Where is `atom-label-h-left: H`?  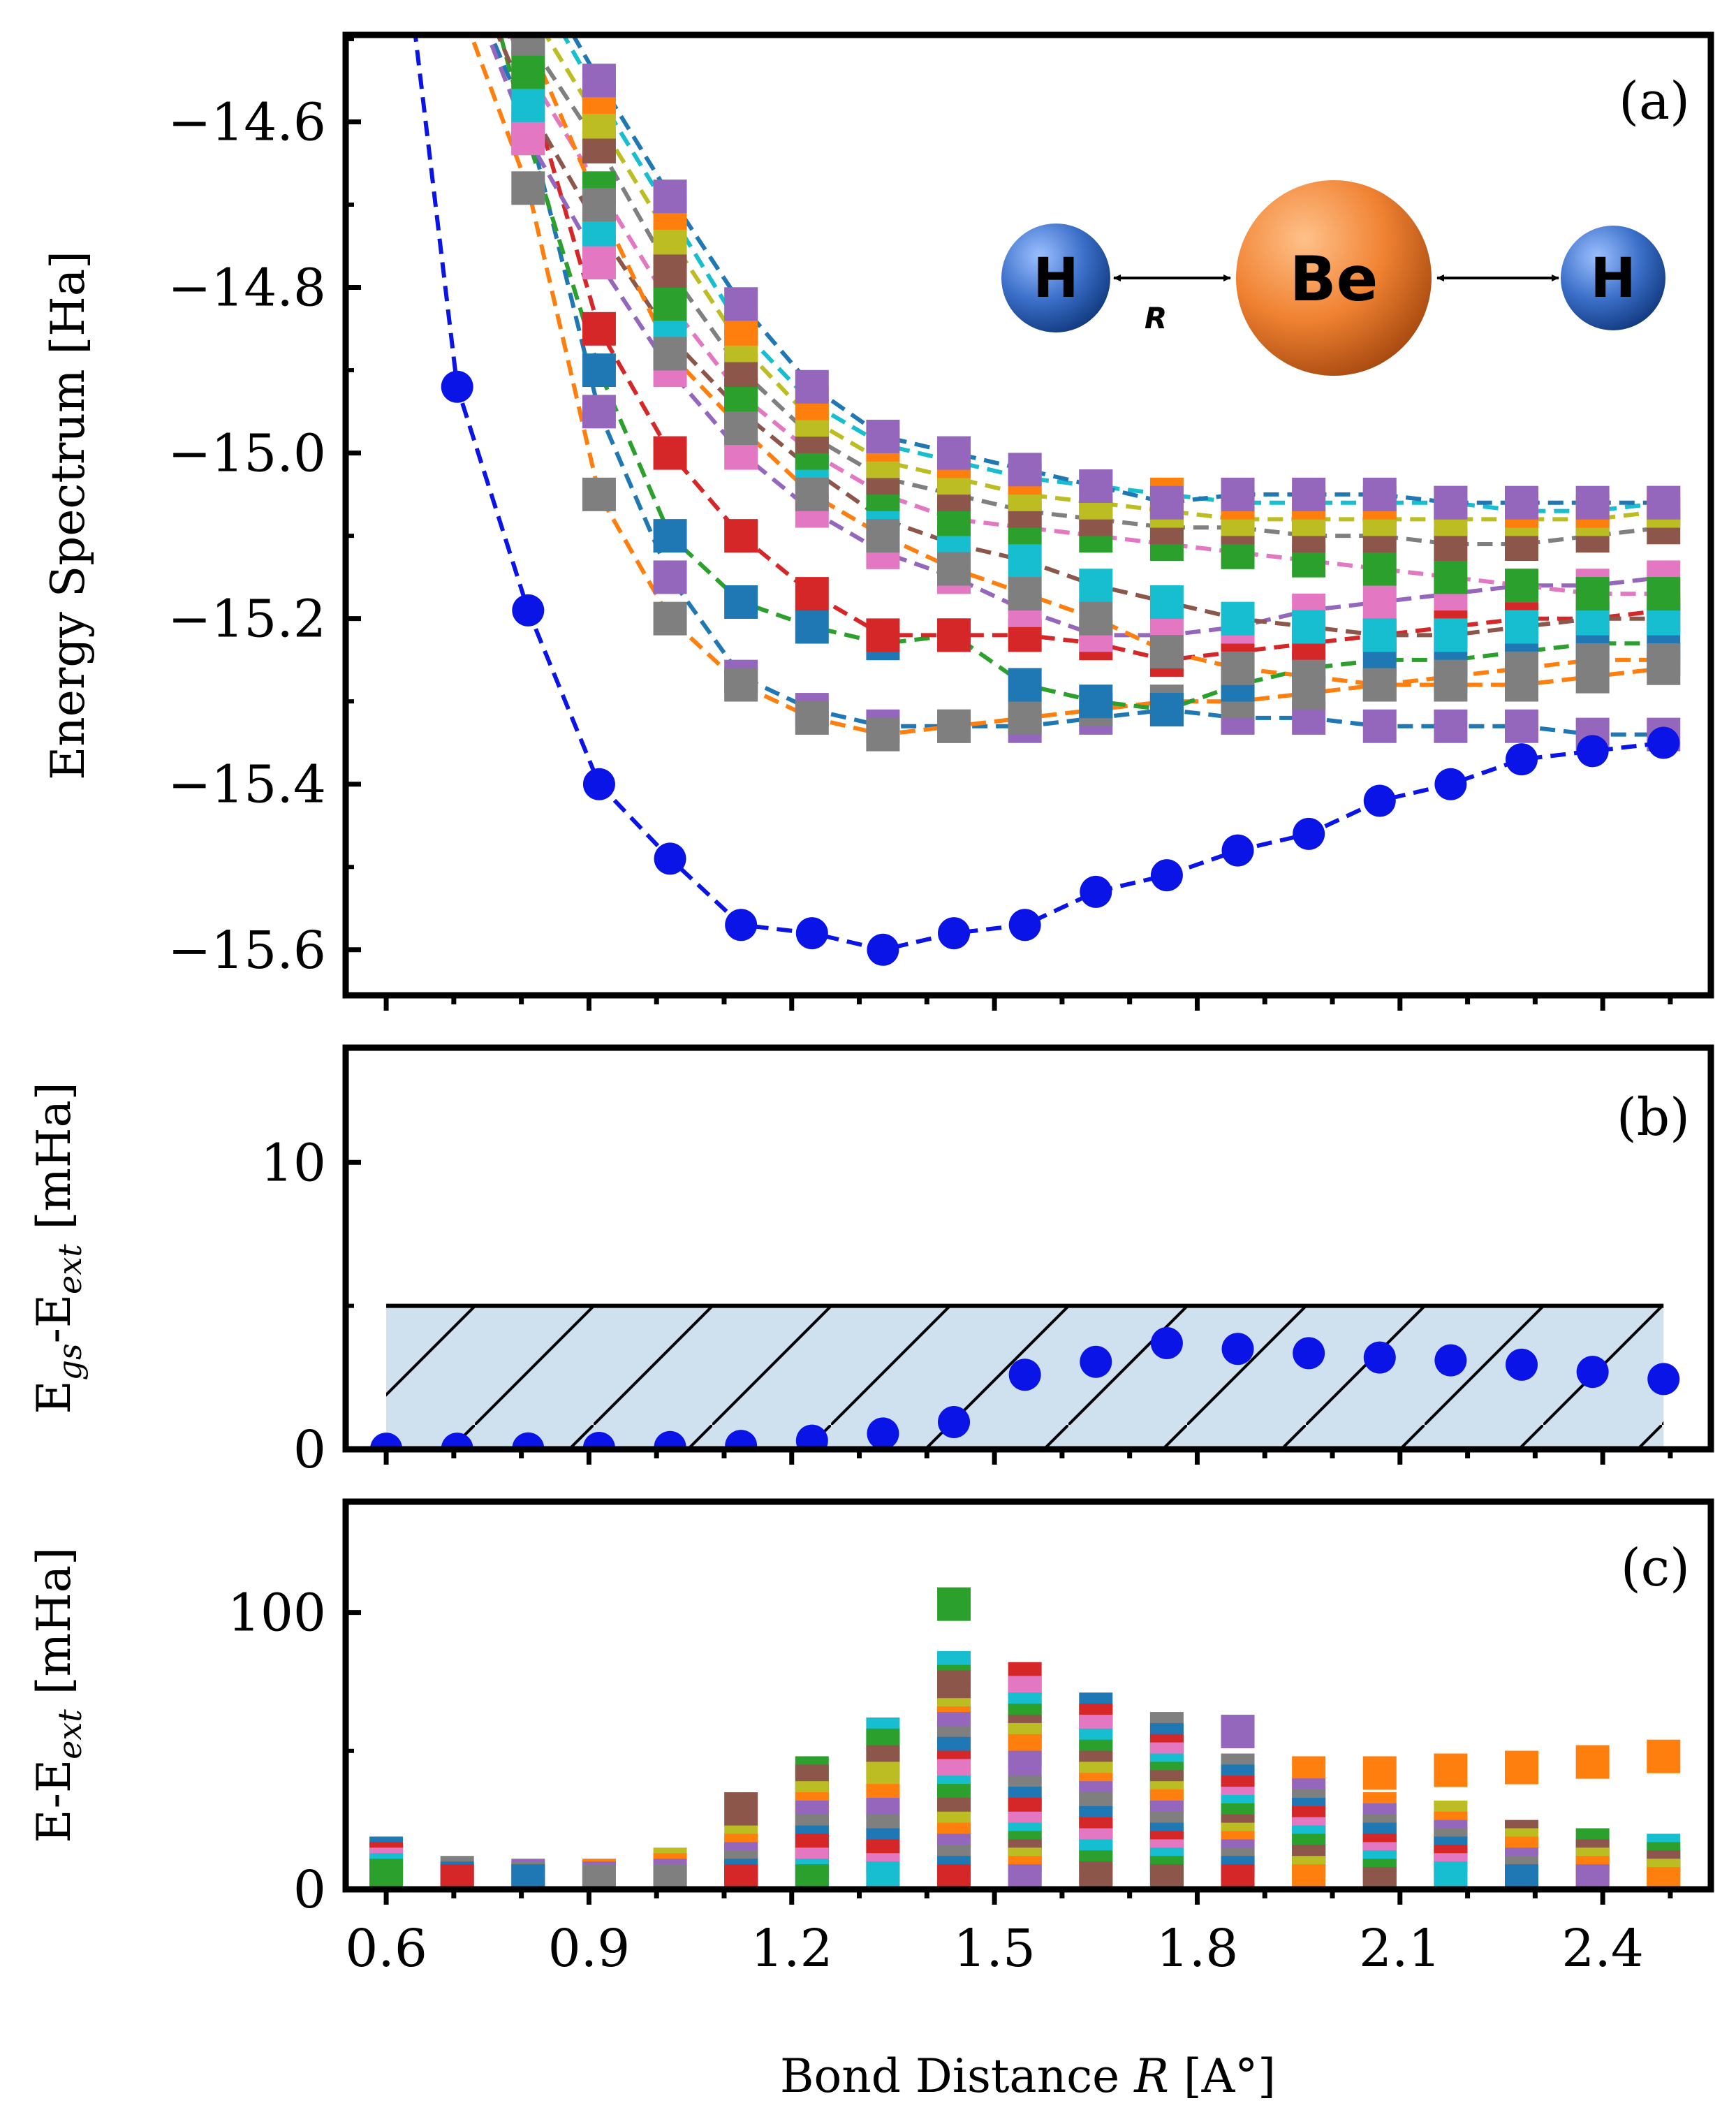
atom-label-h-left: H is located at coordinates (1055, 278).